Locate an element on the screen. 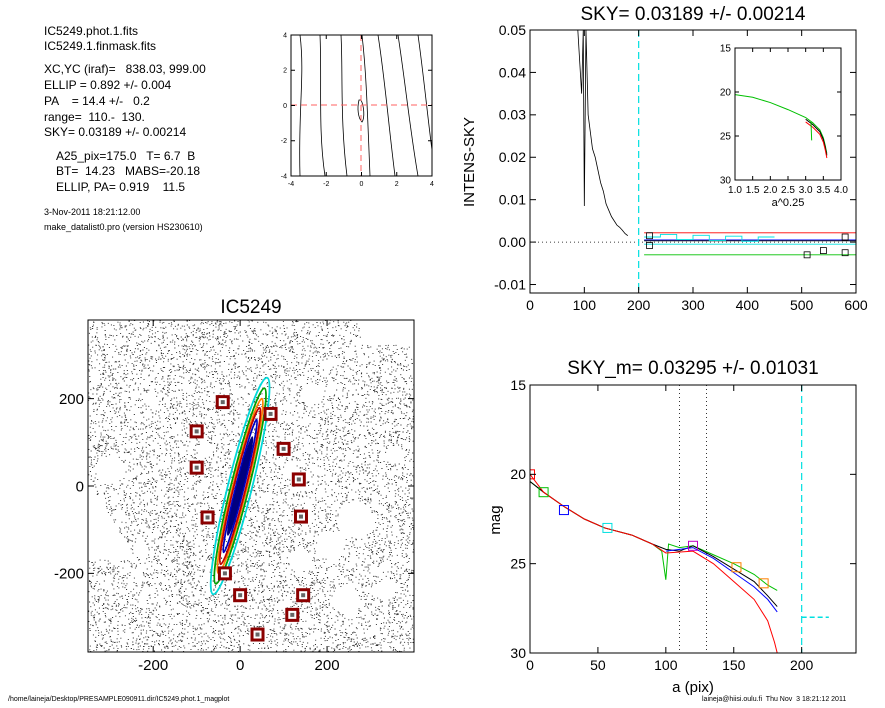 The height and width of the screenshot is (708, 885). center-contour-plot: -4 -2 0 2 4 -4 -2 0 2 4 is located at coordinates (357, 110).